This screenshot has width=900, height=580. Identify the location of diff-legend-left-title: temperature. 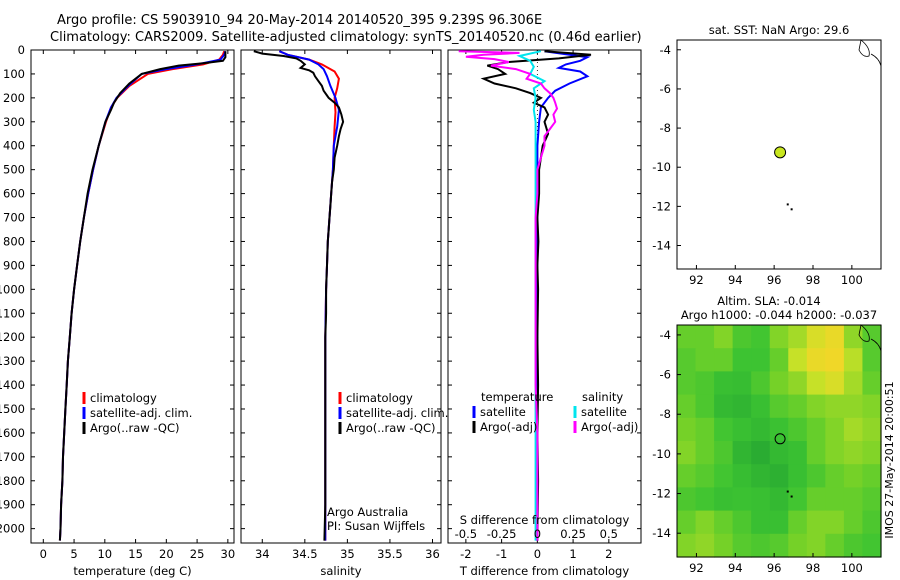
(517, 397).